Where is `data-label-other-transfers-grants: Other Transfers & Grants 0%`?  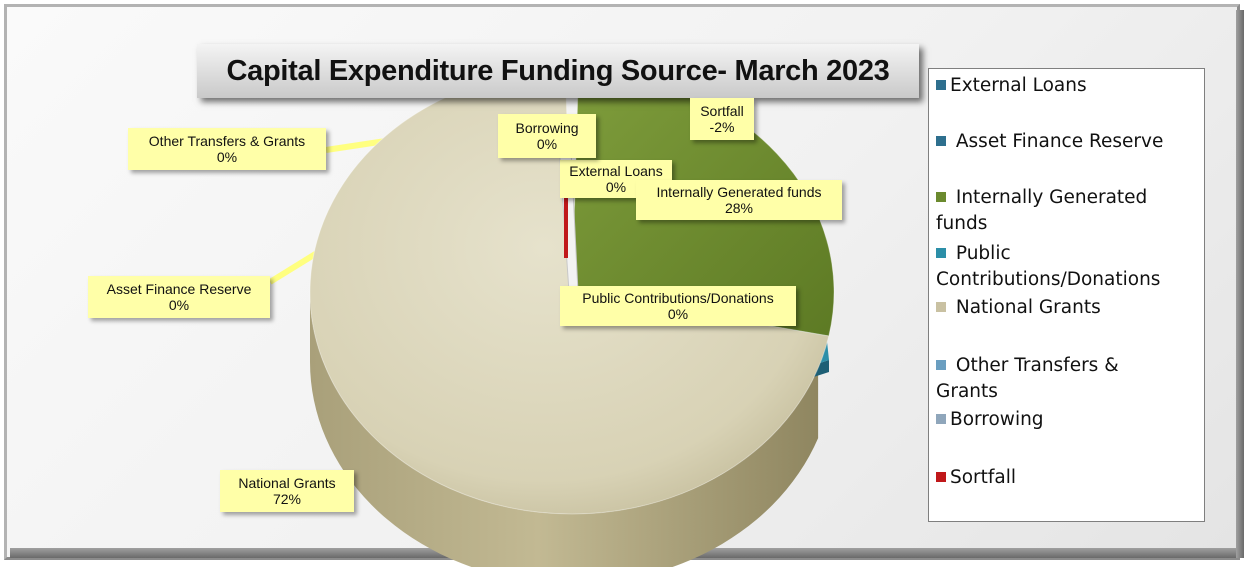 data-label-other-transfers-grants: Other Transfers & Grants 0% is located at coordinates (227, 149).